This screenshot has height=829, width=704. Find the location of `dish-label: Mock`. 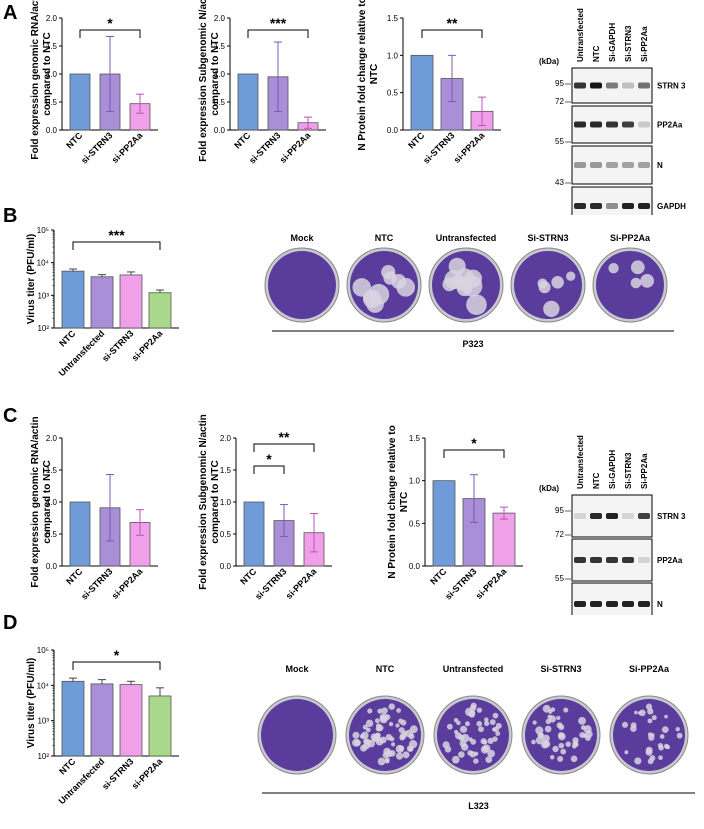

dish-label: Mock is located at coordinates (302, 238).